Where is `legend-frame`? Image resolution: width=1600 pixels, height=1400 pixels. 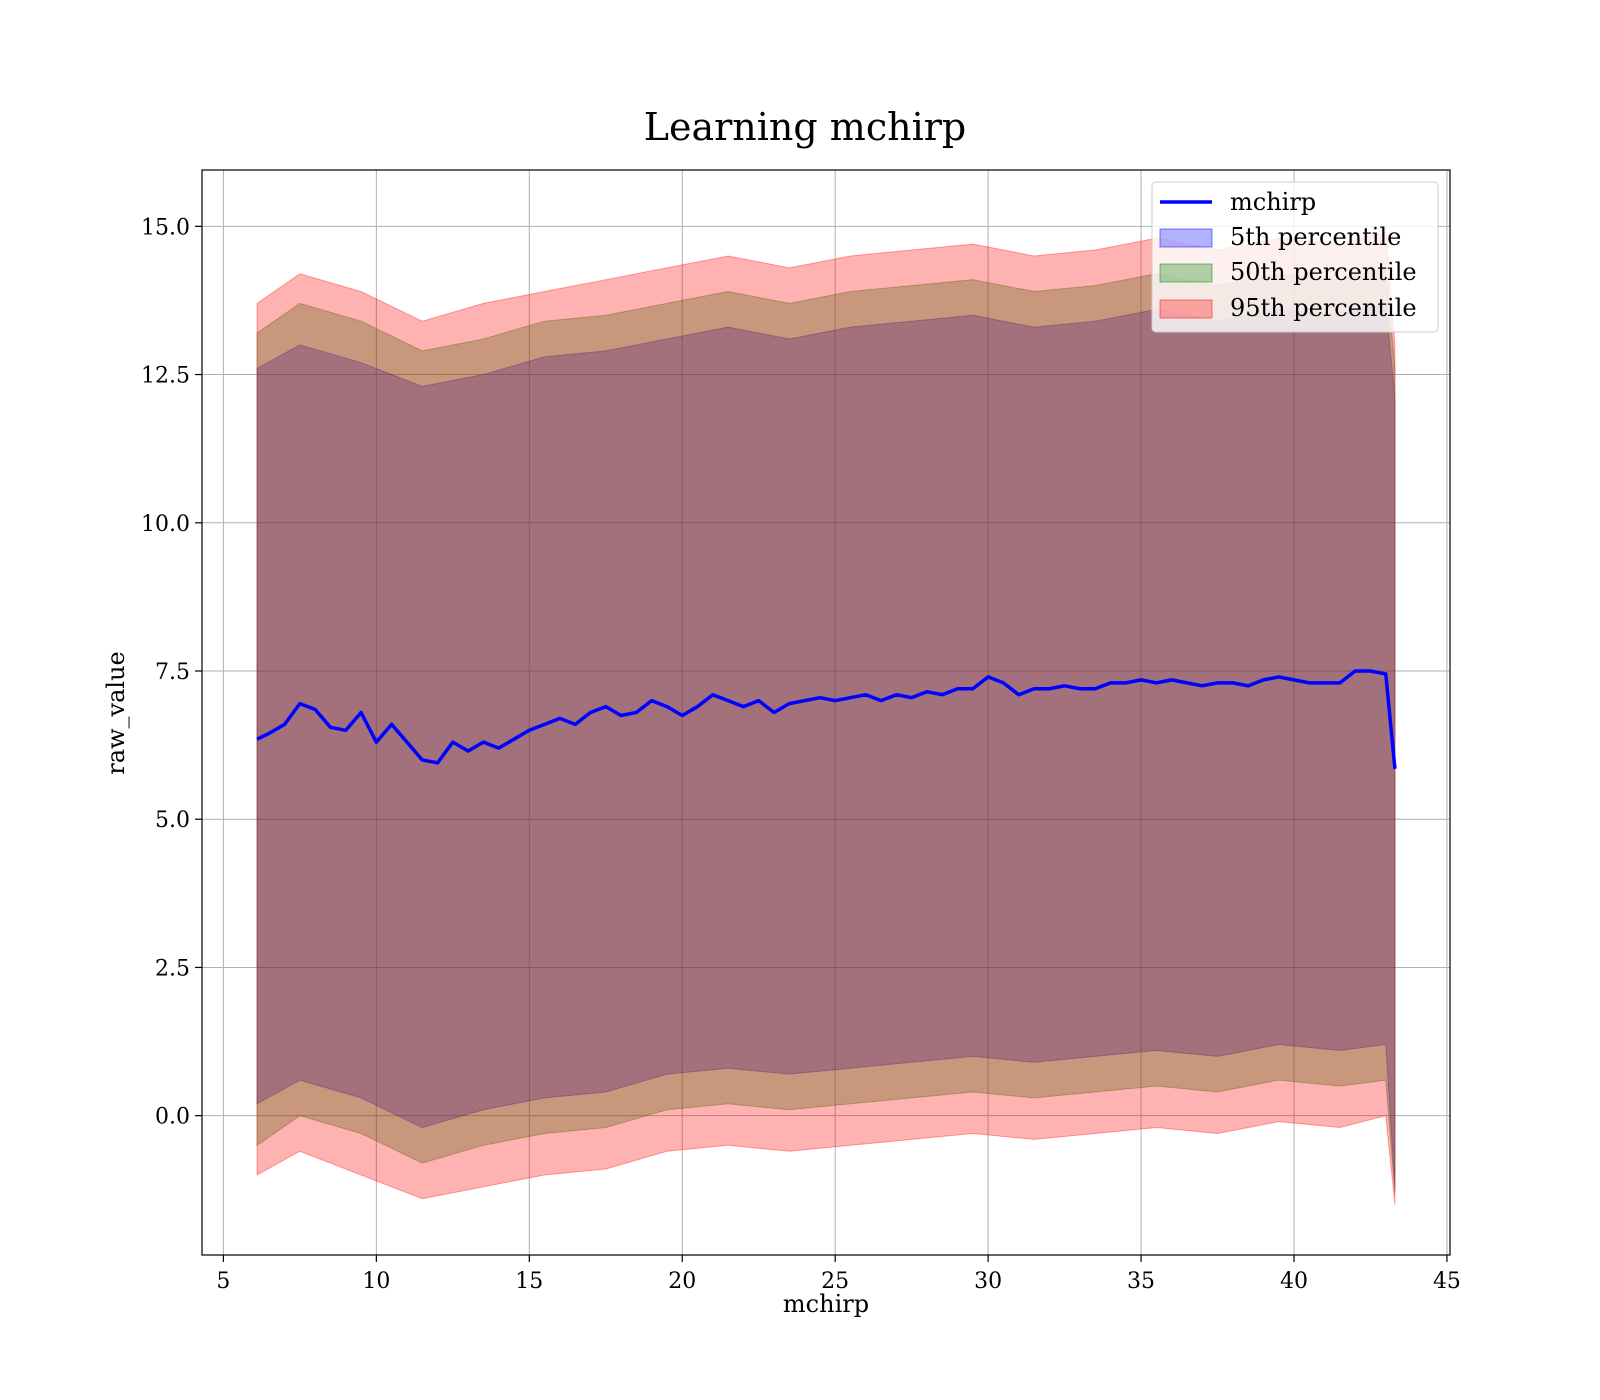
legend-frame is located at coordinates (1295, 257).